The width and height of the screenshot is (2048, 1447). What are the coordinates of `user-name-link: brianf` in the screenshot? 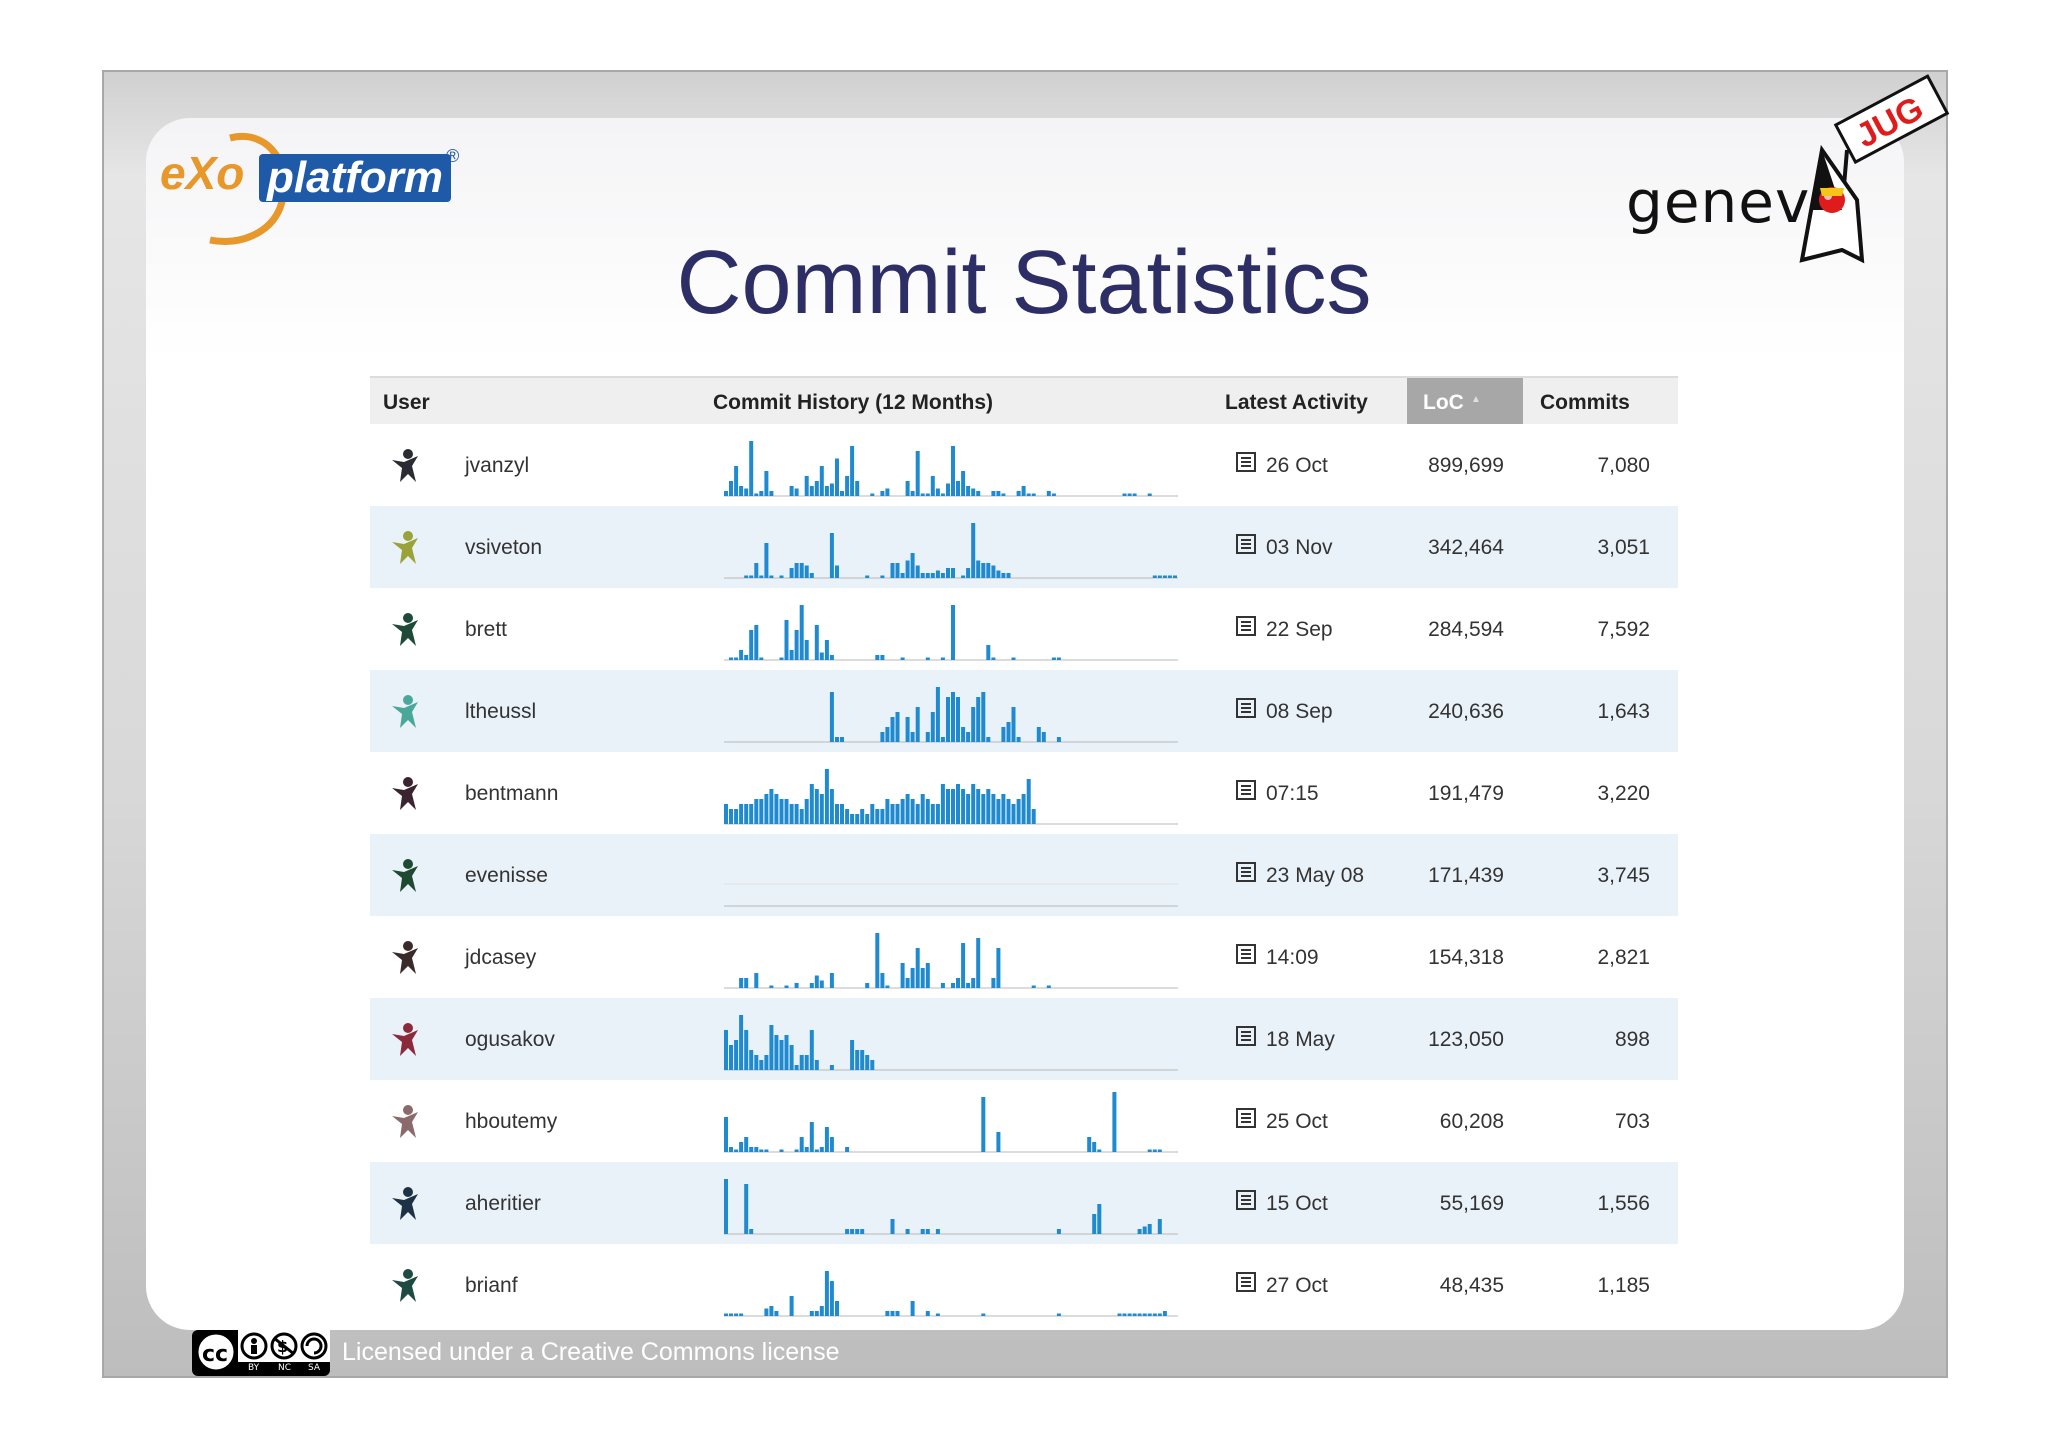 It's located at (491, 1285).